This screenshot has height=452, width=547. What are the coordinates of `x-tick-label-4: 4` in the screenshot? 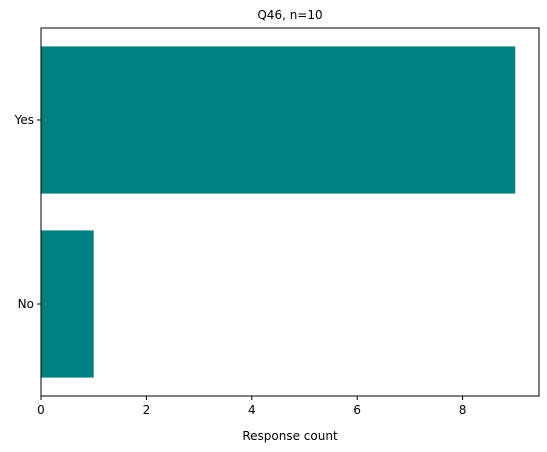 It's located at (252, 410).